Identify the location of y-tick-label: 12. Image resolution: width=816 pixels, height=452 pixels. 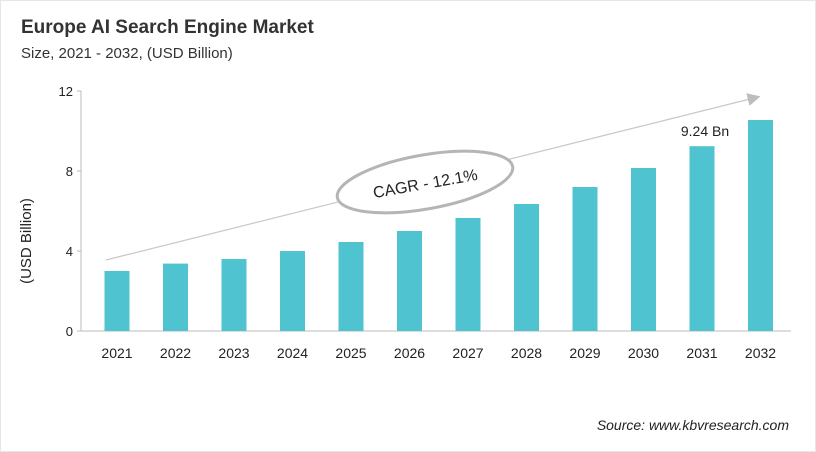
(66, 91).